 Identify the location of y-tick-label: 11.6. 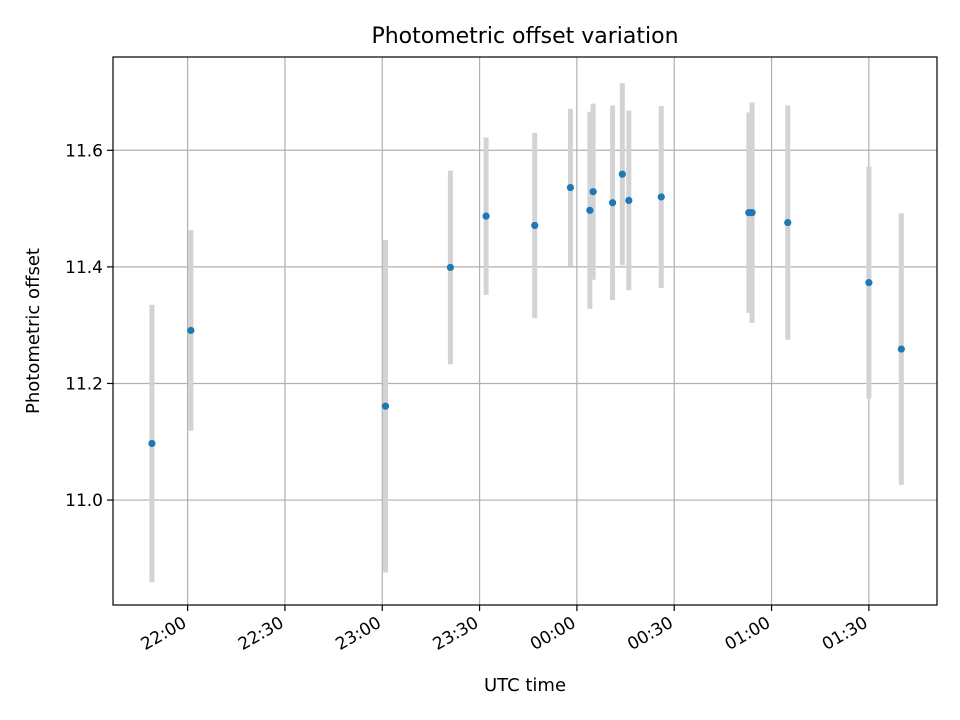
(84, 151).